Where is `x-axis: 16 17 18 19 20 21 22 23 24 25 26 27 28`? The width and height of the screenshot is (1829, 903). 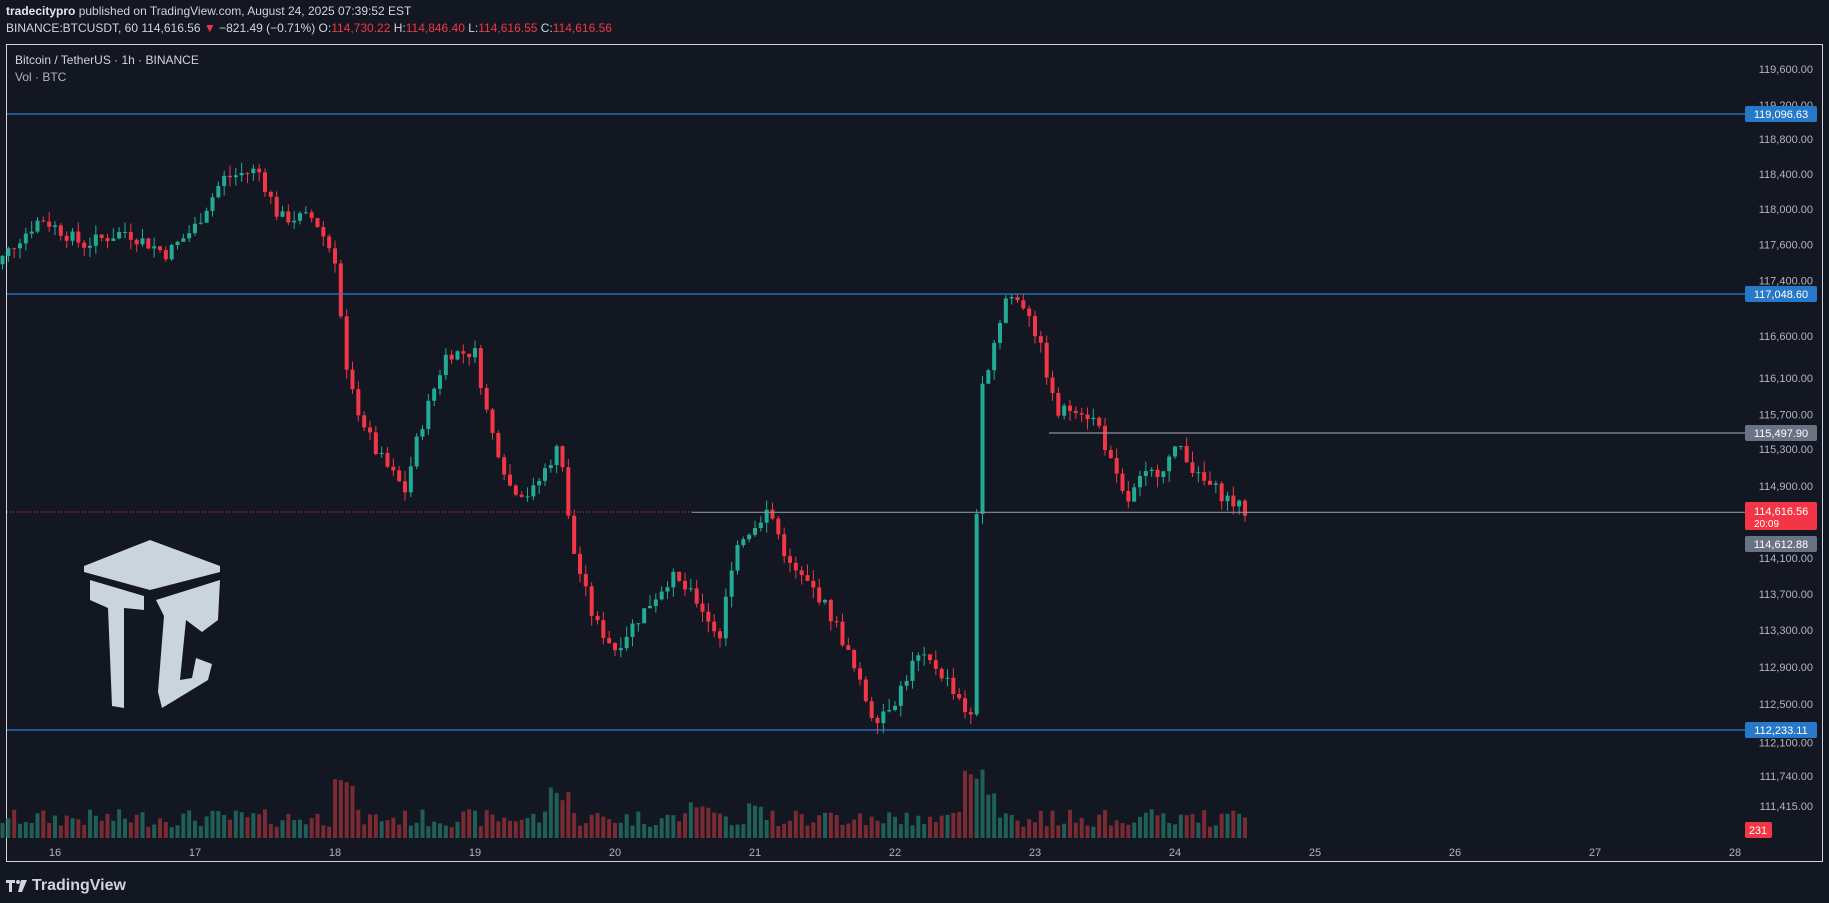 x-axis: 16 17 18 19 20 21 22 23 24 25 26 27 28 is located at coordinates (895, 853).